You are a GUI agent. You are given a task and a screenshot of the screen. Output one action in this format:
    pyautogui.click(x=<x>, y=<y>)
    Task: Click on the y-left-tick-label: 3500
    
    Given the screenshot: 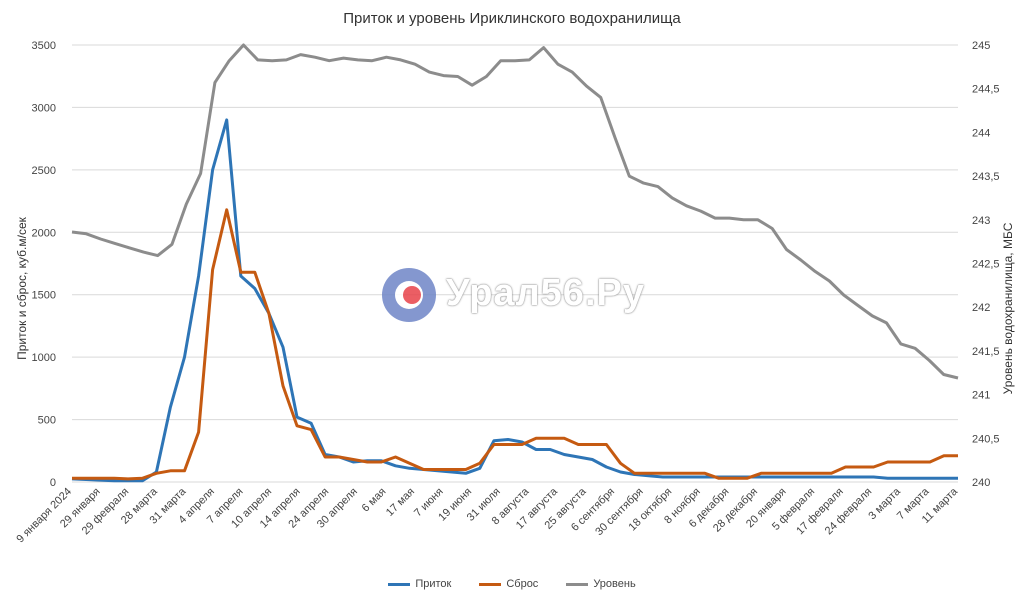 What is the action you would take?
    pyautogui.click(x=44, y=46)
    